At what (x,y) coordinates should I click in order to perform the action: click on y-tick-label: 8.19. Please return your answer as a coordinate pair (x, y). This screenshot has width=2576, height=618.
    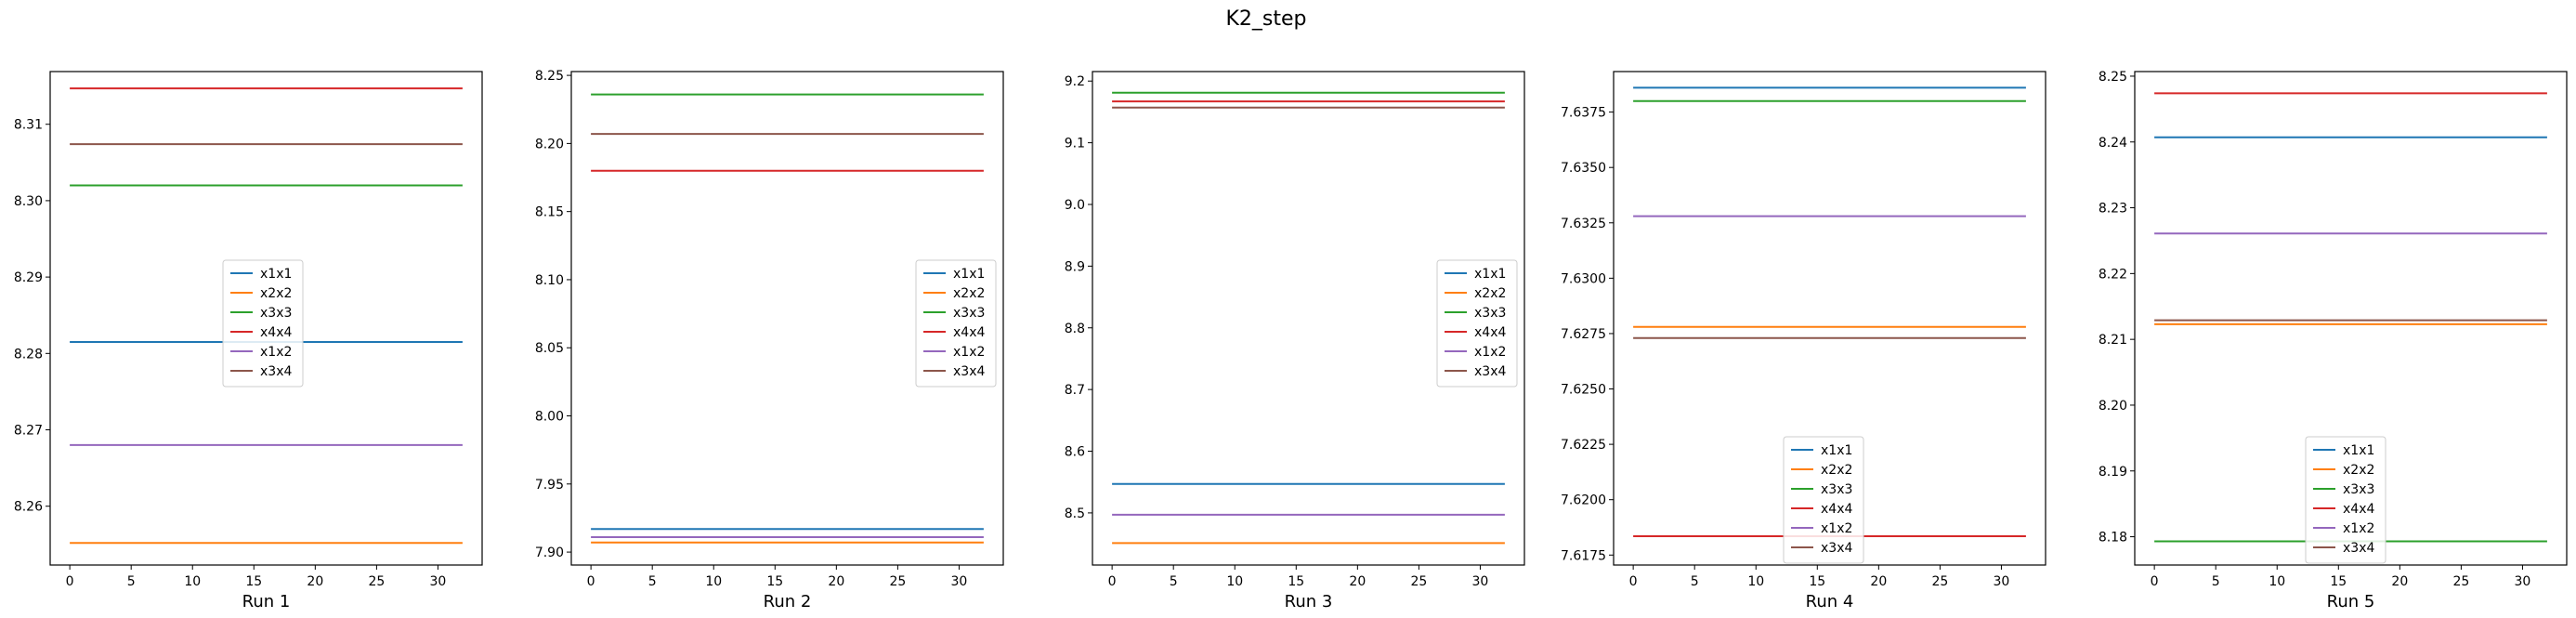
    Looking at the image, I should click on (2113, 472).